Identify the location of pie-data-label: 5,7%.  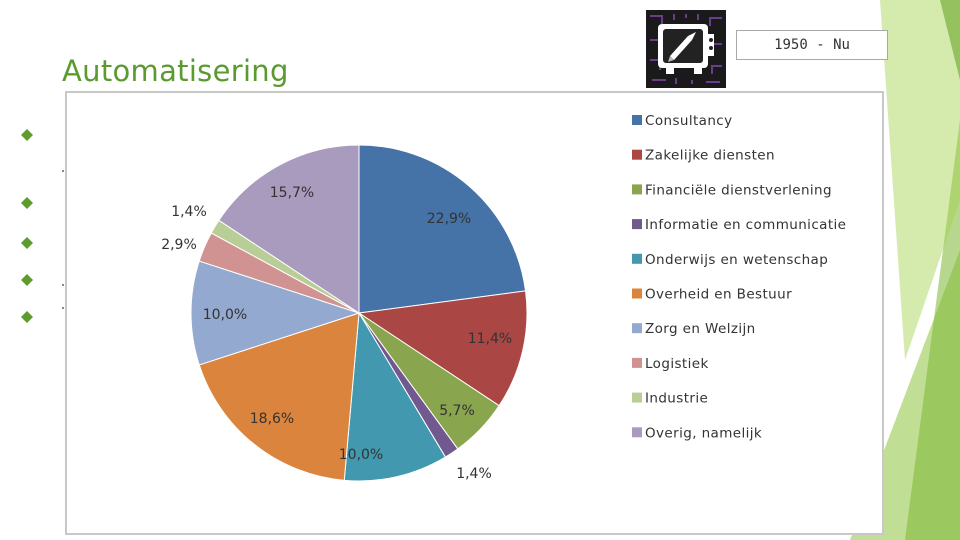
(457, 411).